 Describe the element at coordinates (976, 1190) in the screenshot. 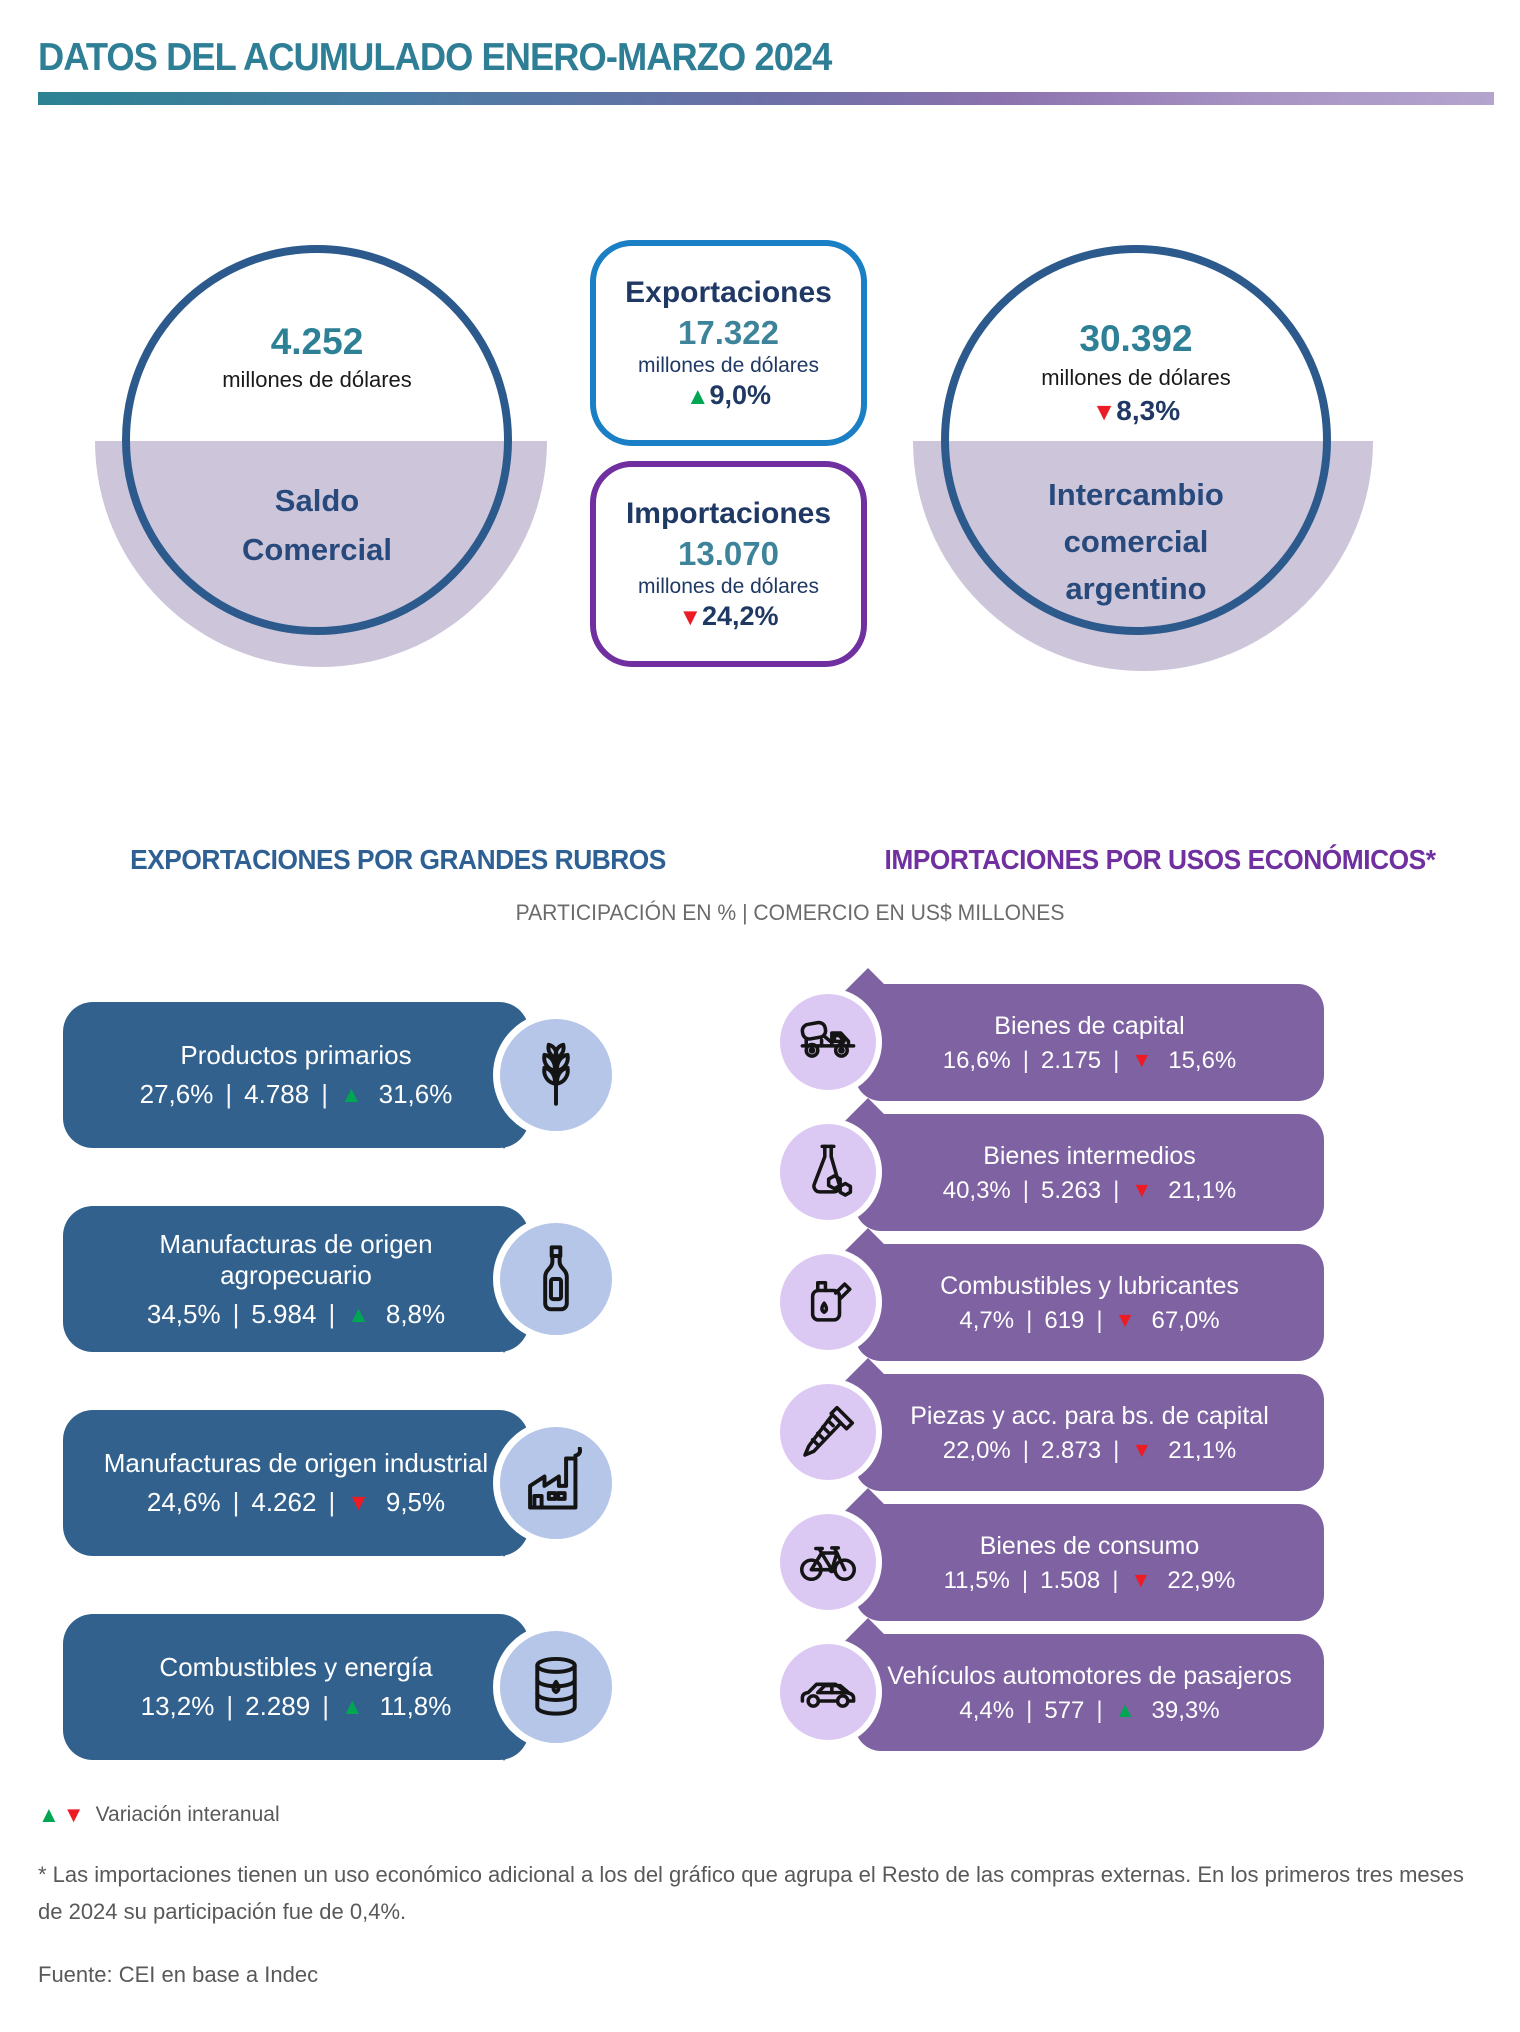

I see `share-value: 40,3%` at that location.